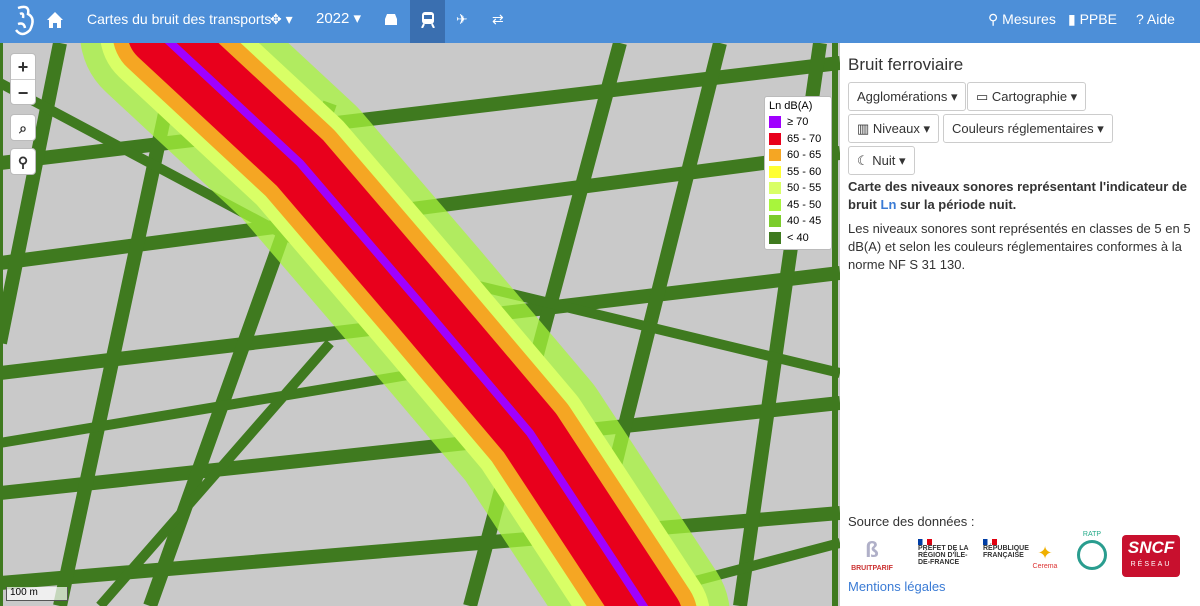 The width and height of the screenshot is (1200, 606). I want to click on search-button: ⌕, so click(23, 127).